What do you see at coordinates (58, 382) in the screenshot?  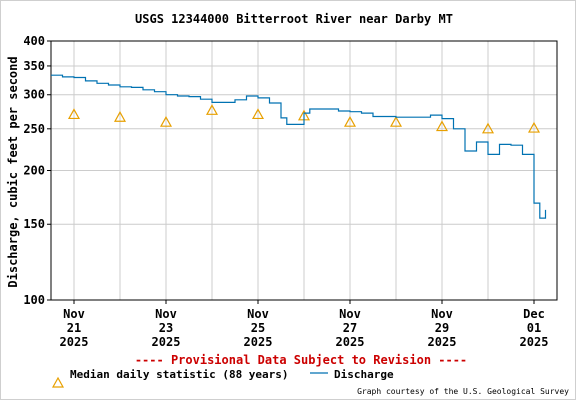 I see `median-legend-marker` at bounding box center [58, 382].